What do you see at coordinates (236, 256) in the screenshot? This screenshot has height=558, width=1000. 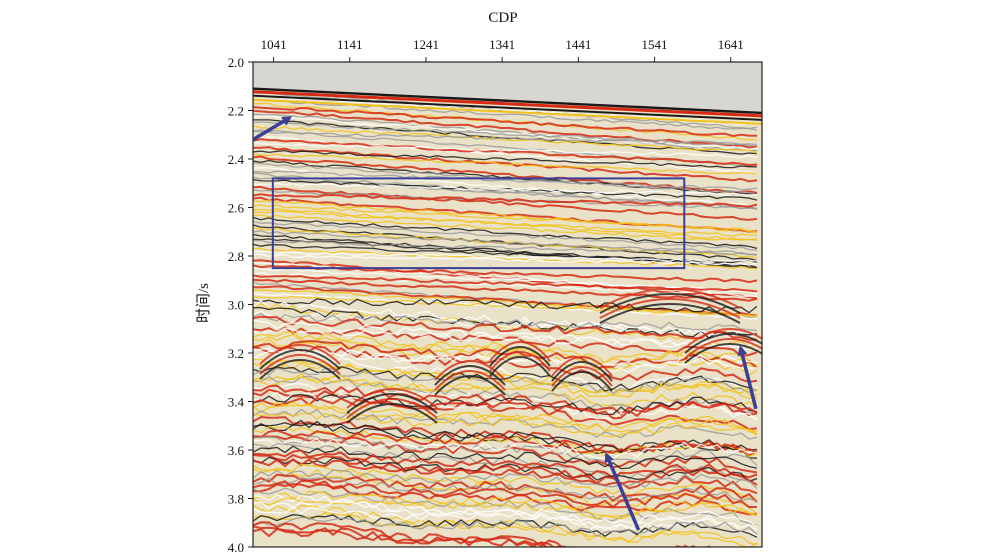 I see `y-tick-label: 2.8` at bounding box center [236, 256].